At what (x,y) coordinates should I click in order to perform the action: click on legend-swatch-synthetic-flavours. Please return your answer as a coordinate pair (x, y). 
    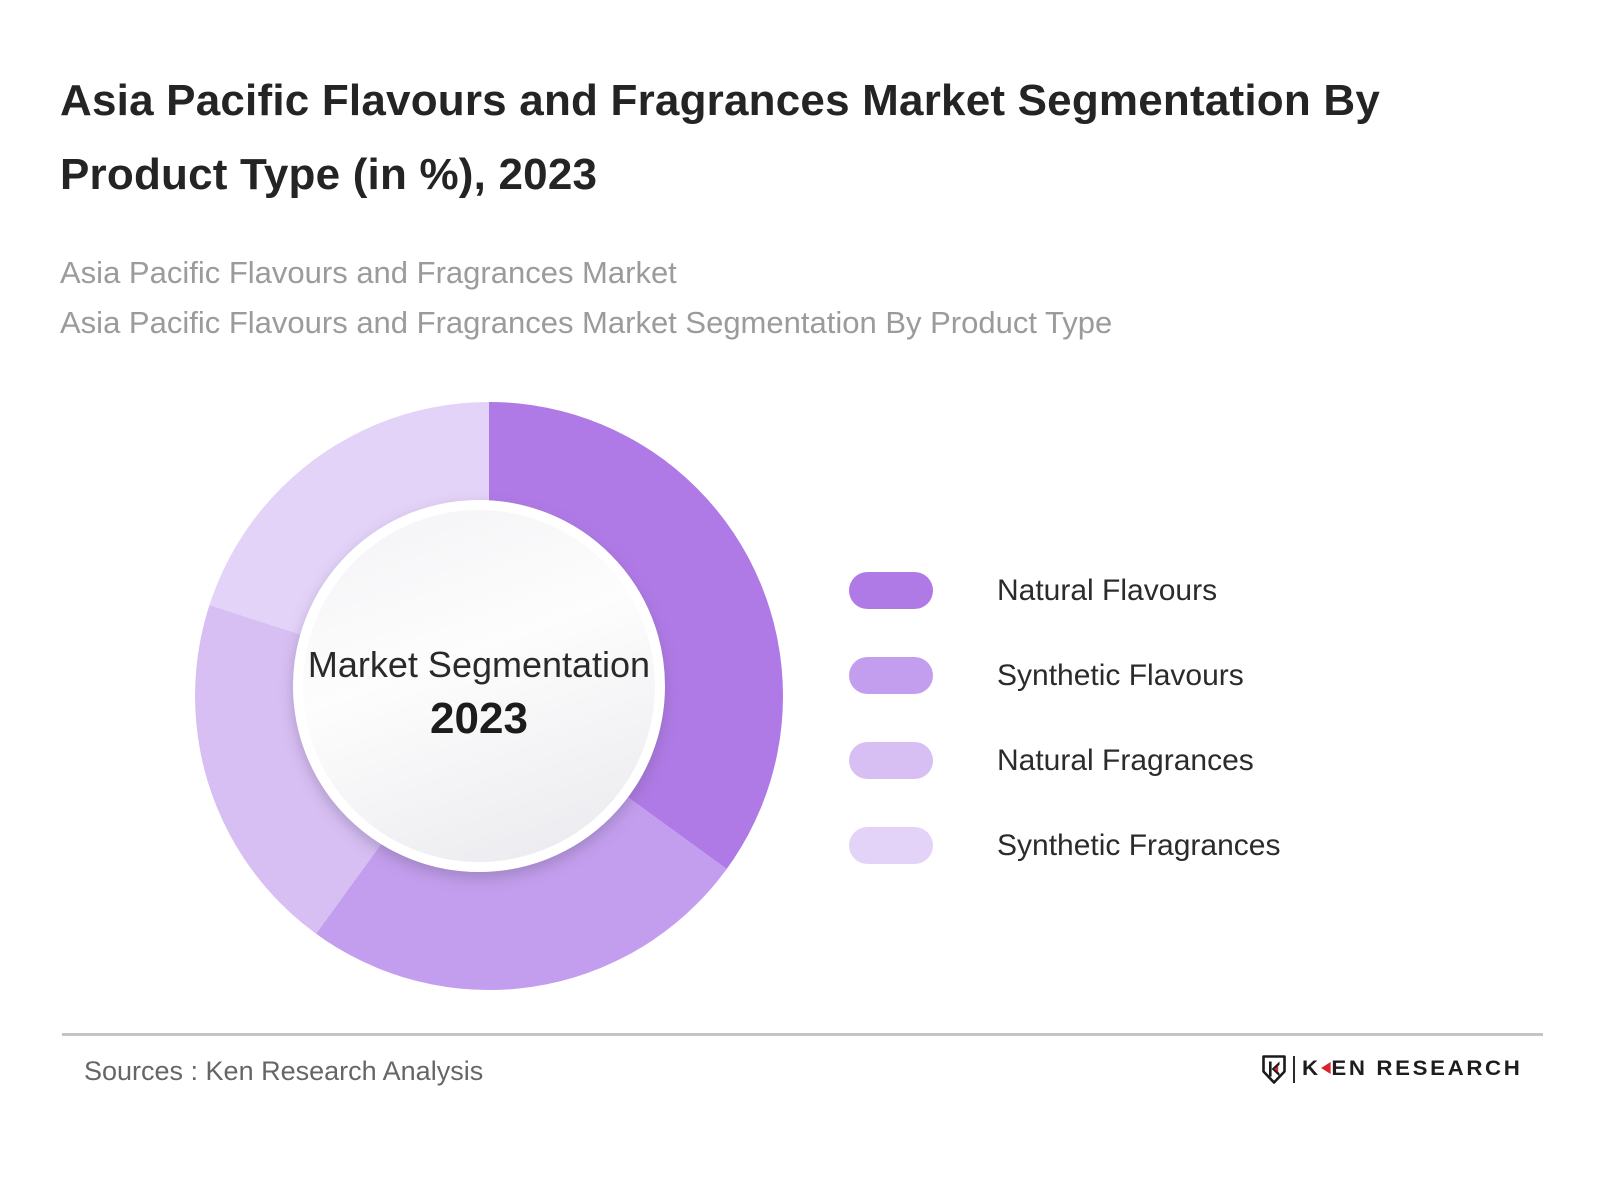
    Looking at the image, I should click on (891, 675).